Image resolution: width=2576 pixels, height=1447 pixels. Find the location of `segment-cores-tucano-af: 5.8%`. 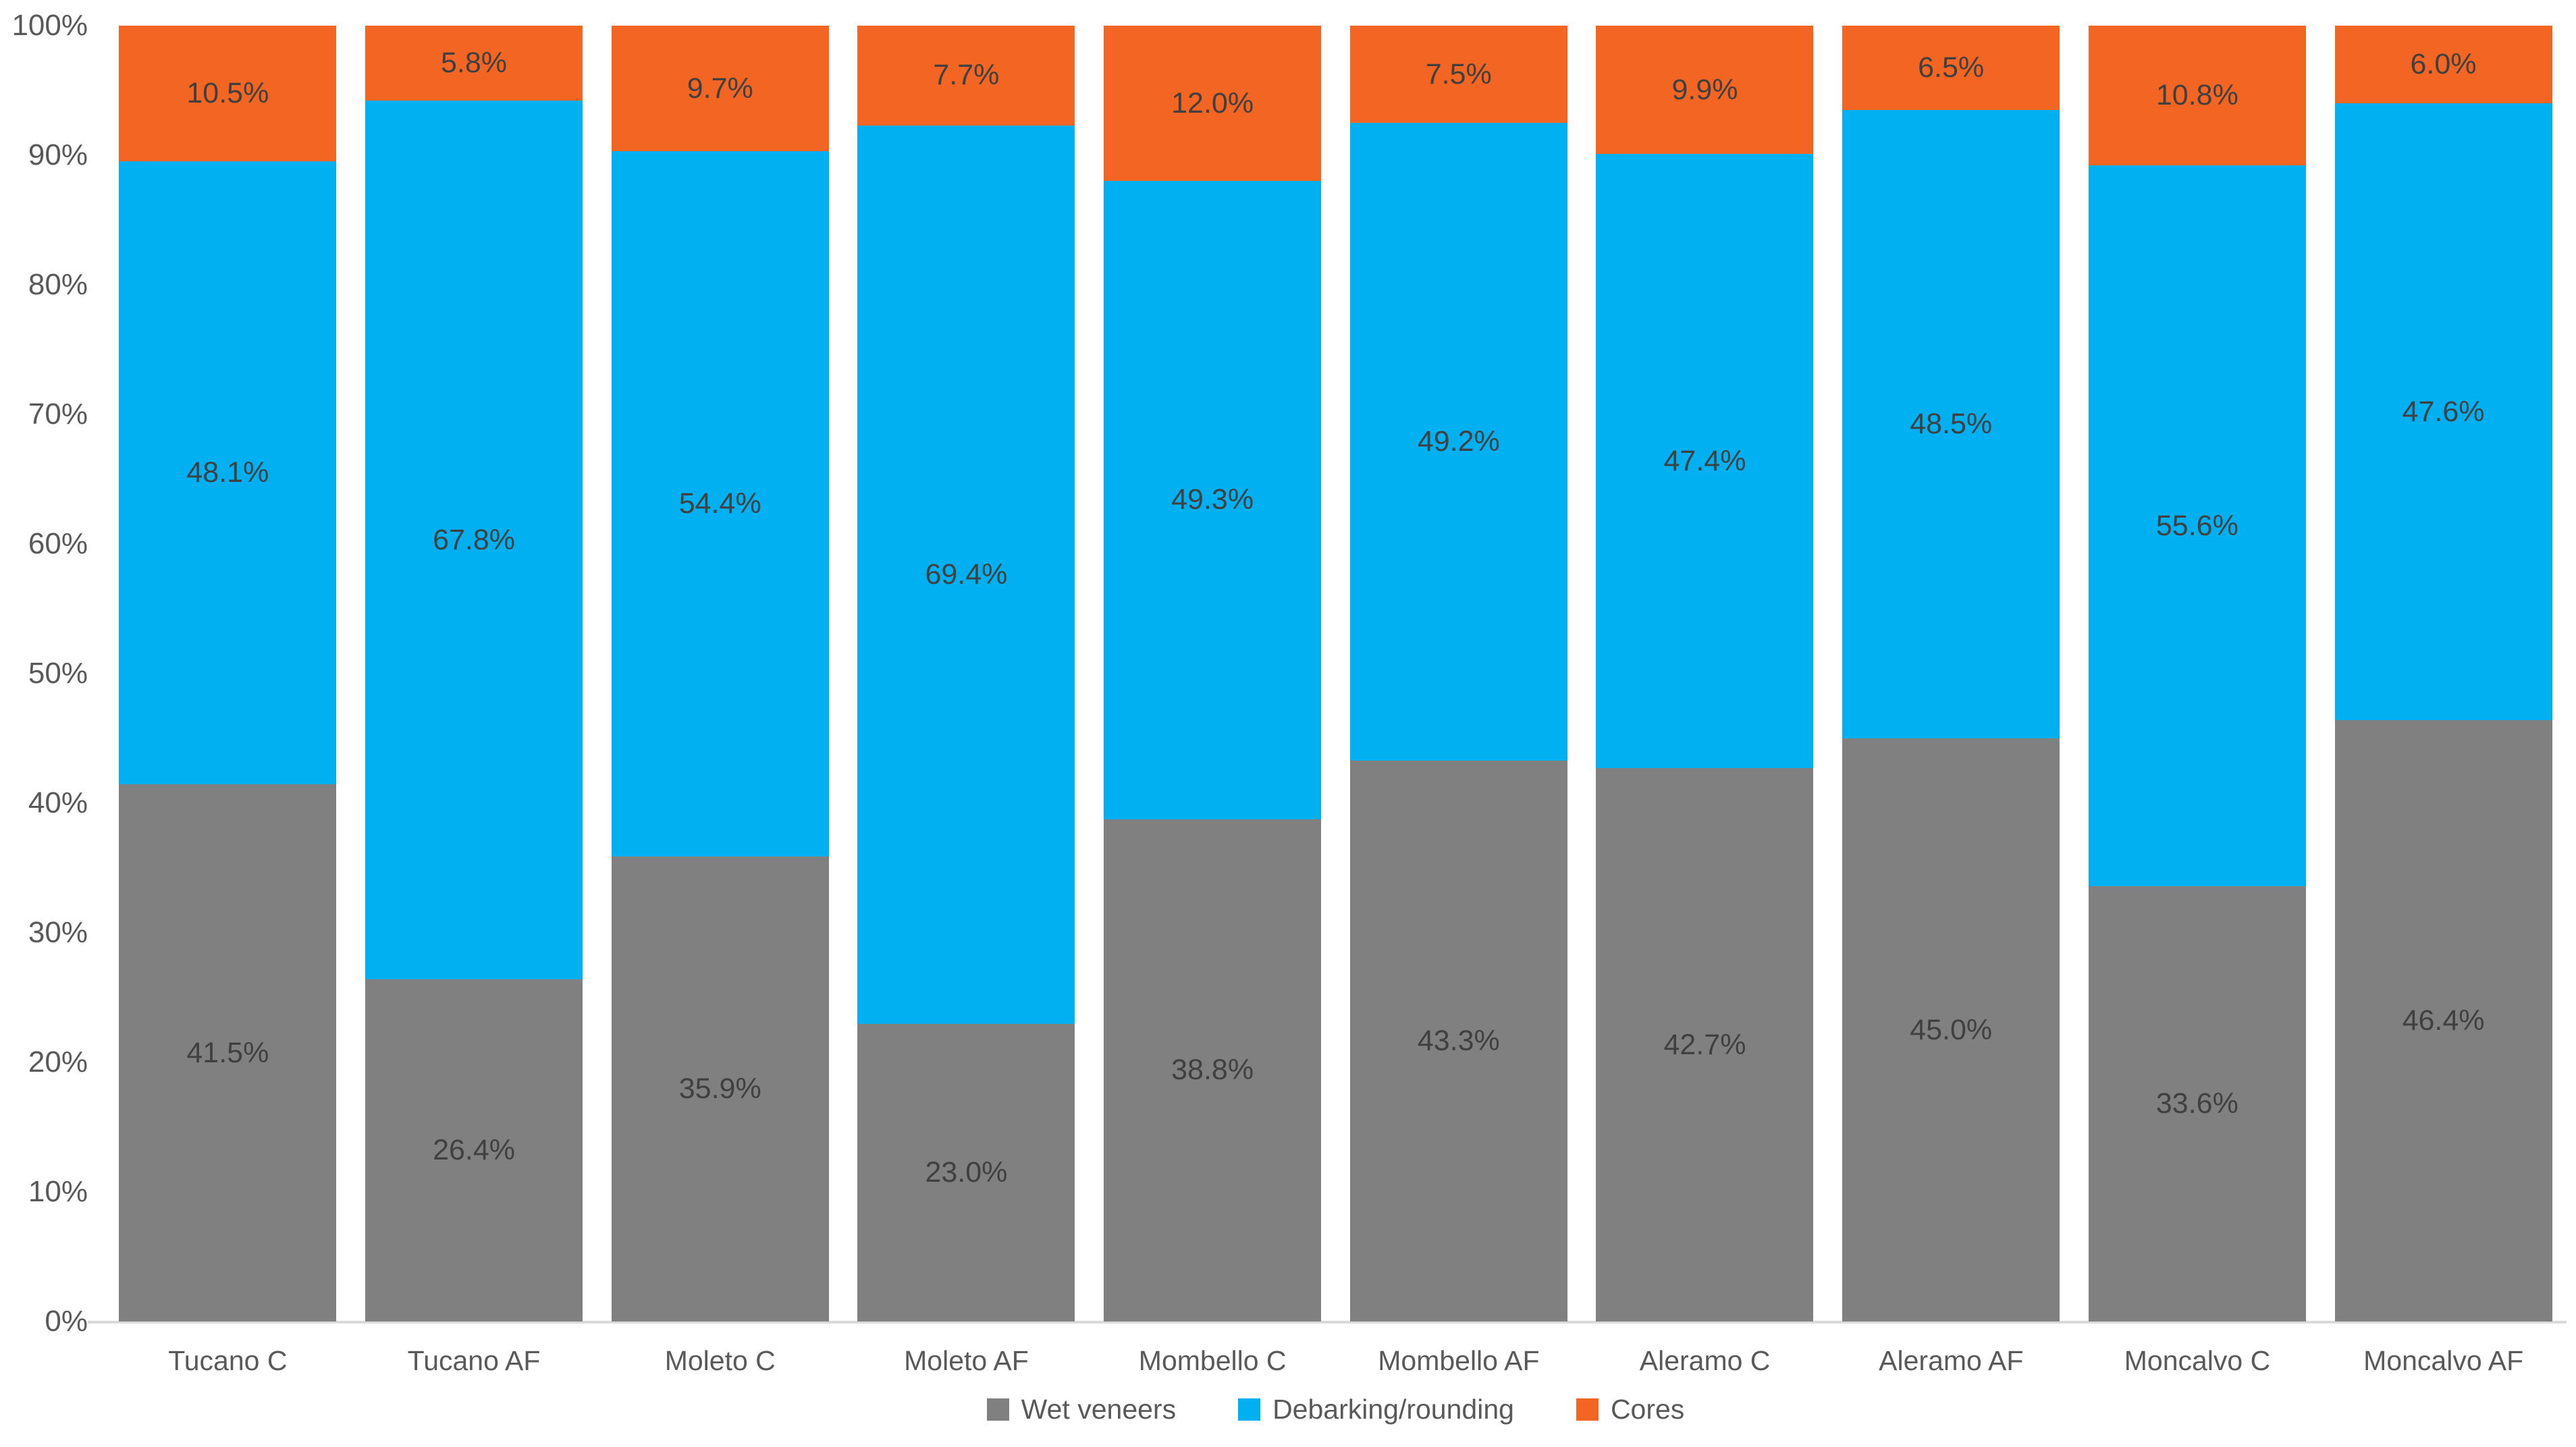

segment-cores-tucano-af: 5.8% is located at coordinates (474, 63).